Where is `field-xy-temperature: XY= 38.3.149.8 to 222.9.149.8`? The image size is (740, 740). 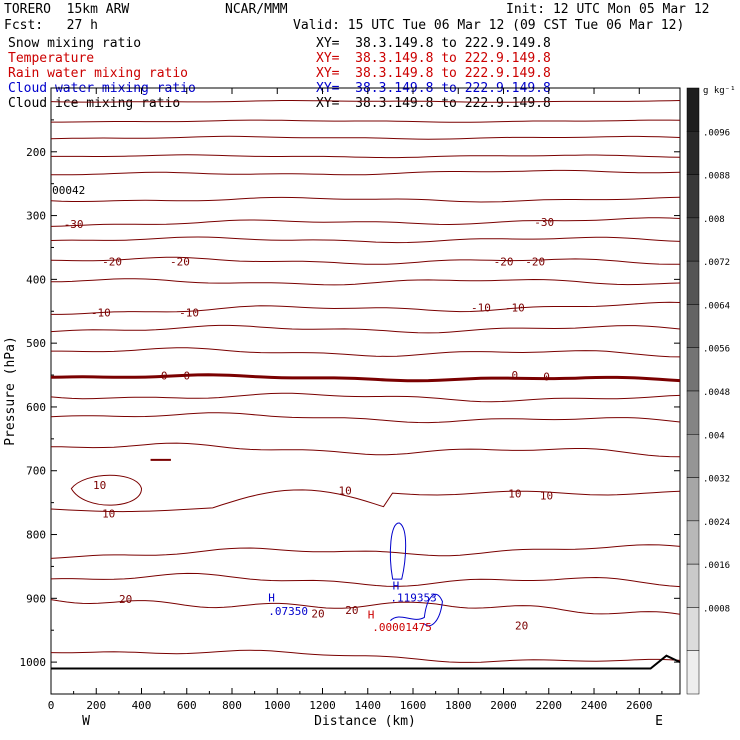
field-xy-temperature: XY= 38.3.149.8 to 222.9.149.8 is located at coordinates (433, 58).